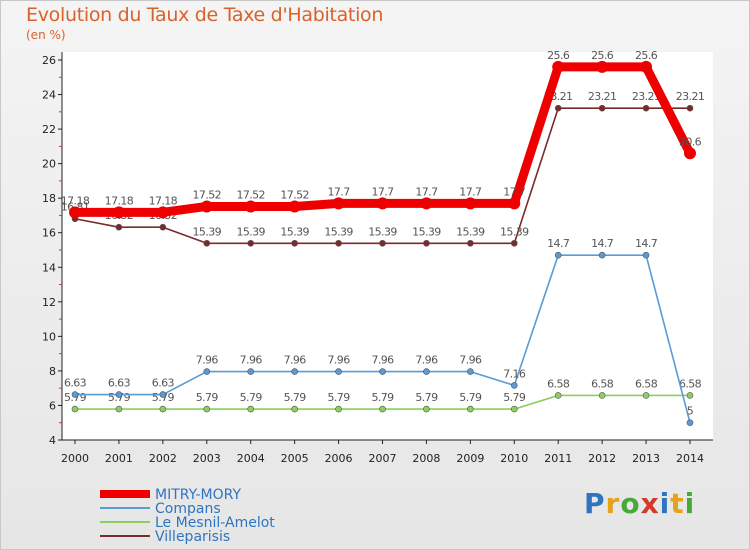 This screenshot has height=550, width=750. I want to click on y-tick-label: 24, so click(49, 95).